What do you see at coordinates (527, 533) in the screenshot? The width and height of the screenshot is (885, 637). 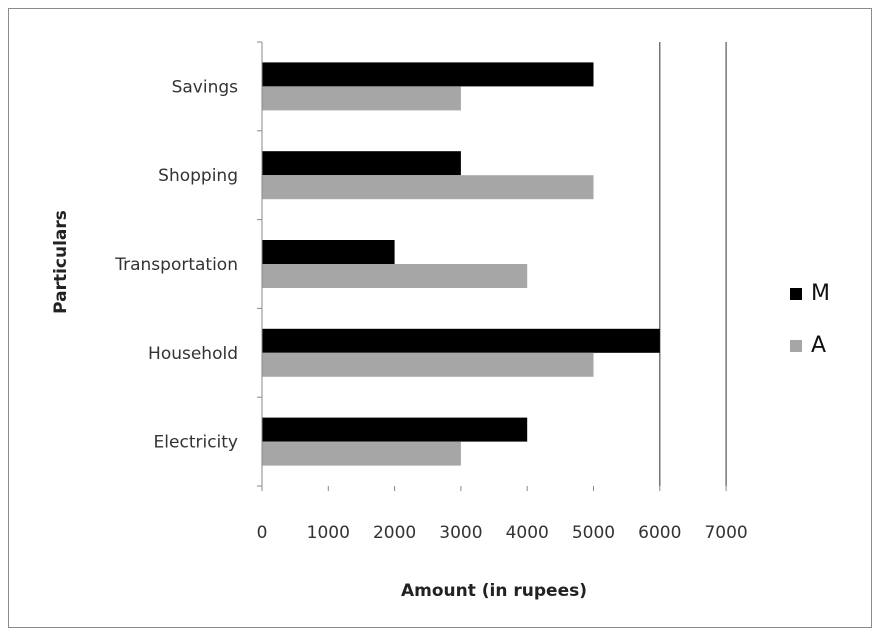 I see `x-tick-label: 4000` at bounding box center [527, 533].